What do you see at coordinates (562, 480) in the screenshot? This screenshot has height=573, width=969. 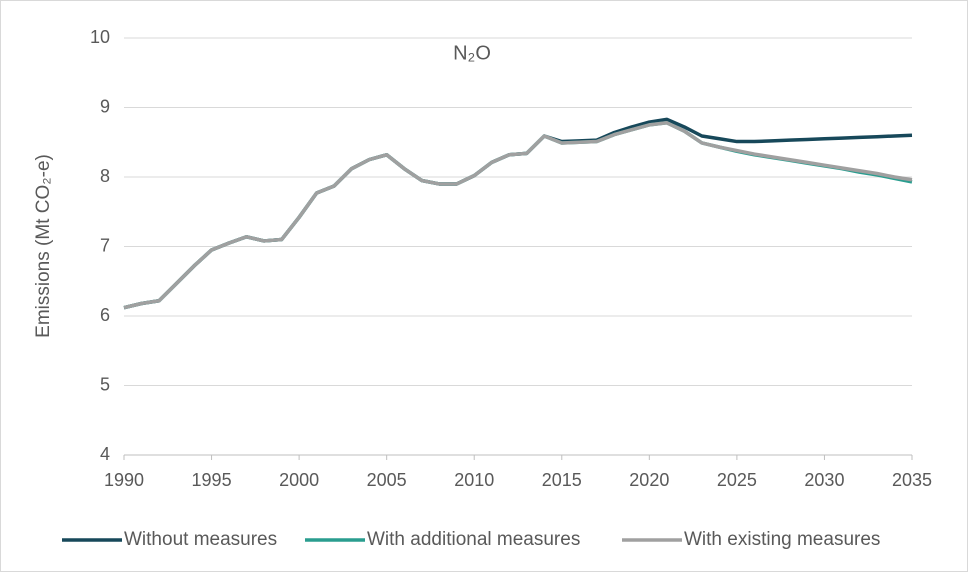 I see `x-tick-label: 2015` at bounding box center [562, 480].